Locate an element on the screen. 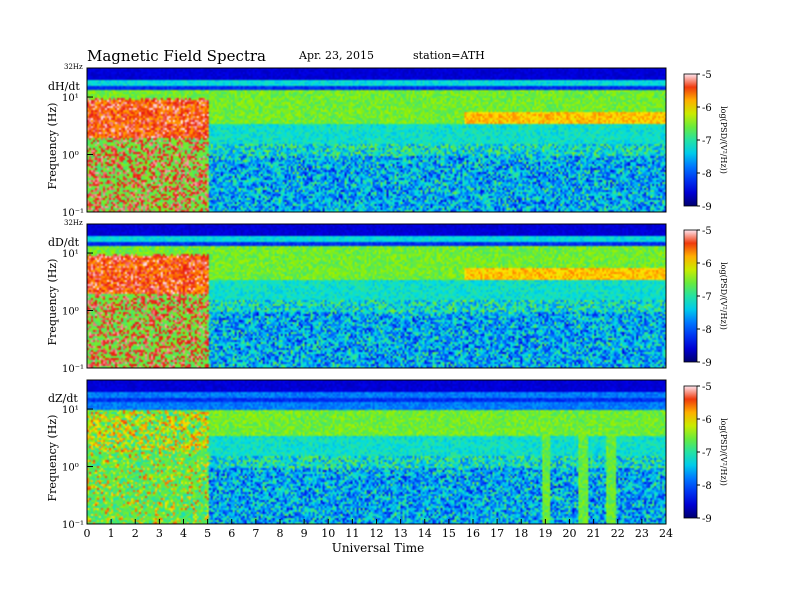 This screenshot has width=792, height=612. x-tick-label: 8 is located at coordinates (280, 533).